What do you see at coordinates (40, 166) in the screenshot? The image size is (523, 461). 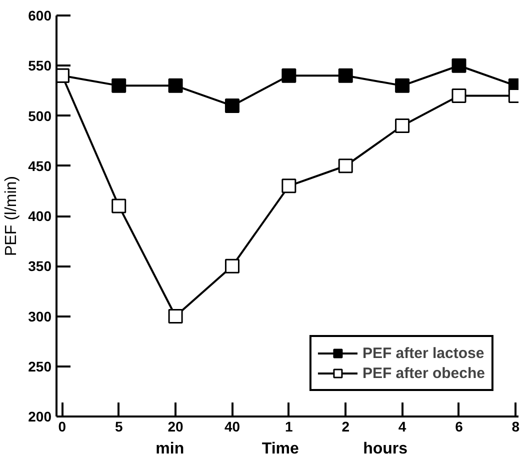 I see `y-tick-label: 450` at bounding box center [40, 166].